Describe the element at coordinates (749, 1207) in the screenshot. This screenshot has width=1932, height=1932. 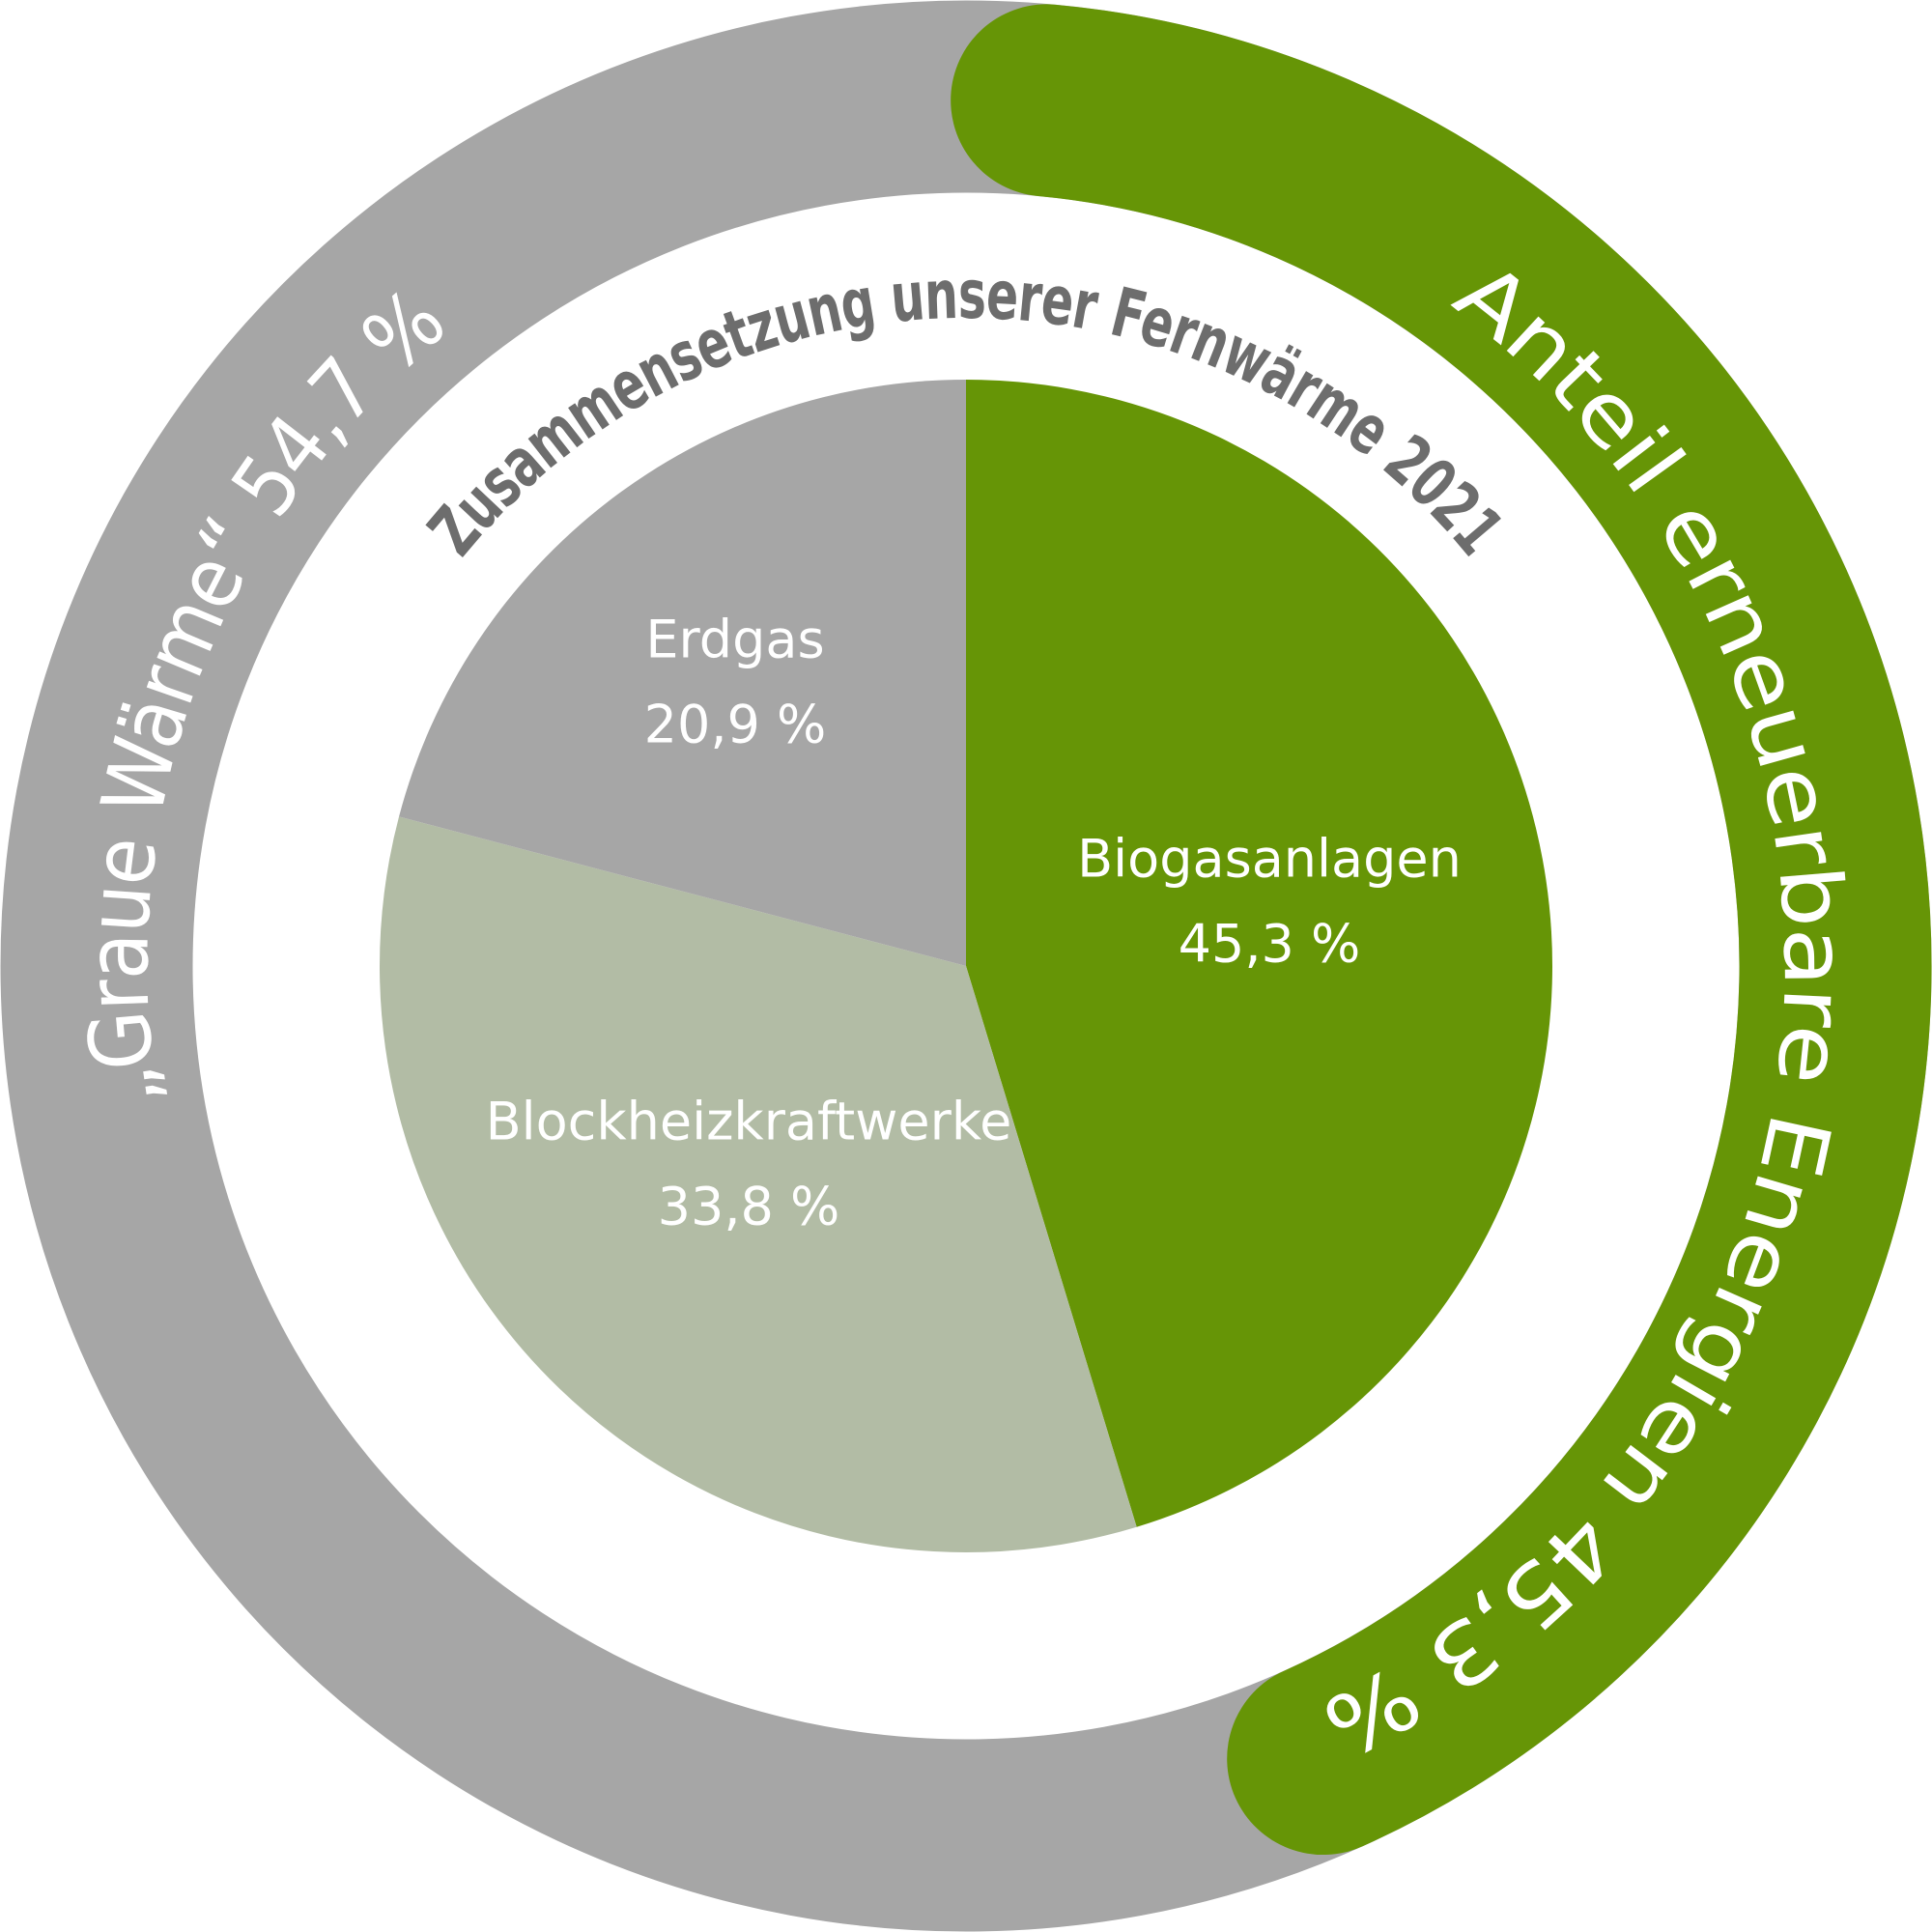
I see `slice-value: 33,8 %` at that location.